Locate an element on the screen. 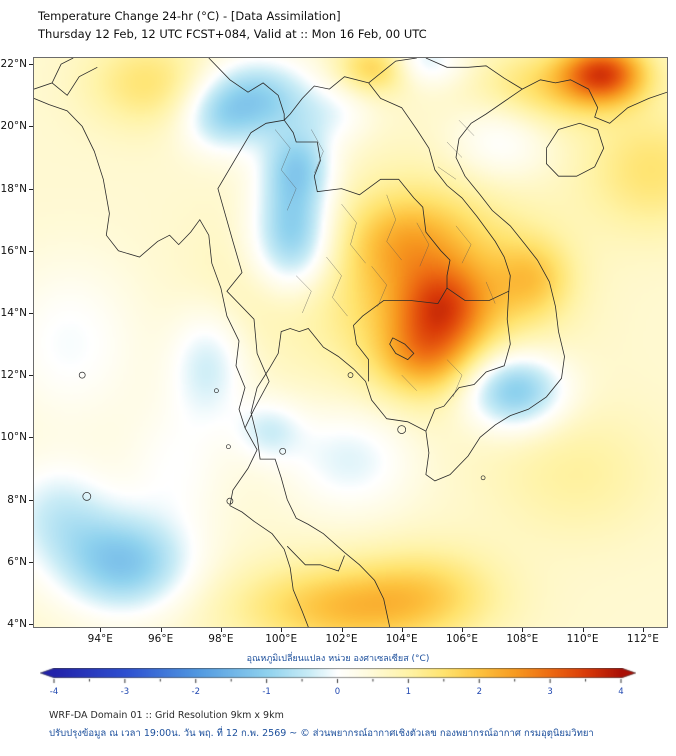 Image resolution: width=676 pixels, height=756 pixels. x-axis-tick-label: 110°E is located at coordinates (582, 639).